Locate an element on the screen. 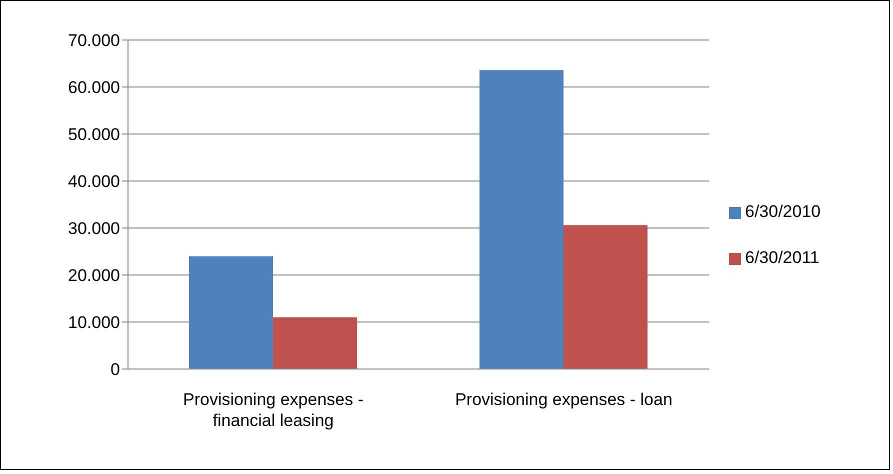 Image resolution: width=893 pixels, height=474 pixels. y-tick-label: 70.000 is located at coordinates (94, 40).